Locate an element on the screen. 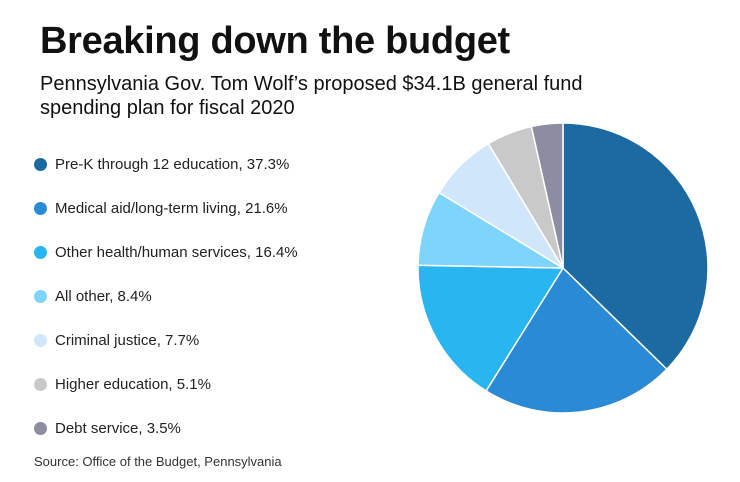  pie-slice-criminal-justice is located at coordinates (501, 205).